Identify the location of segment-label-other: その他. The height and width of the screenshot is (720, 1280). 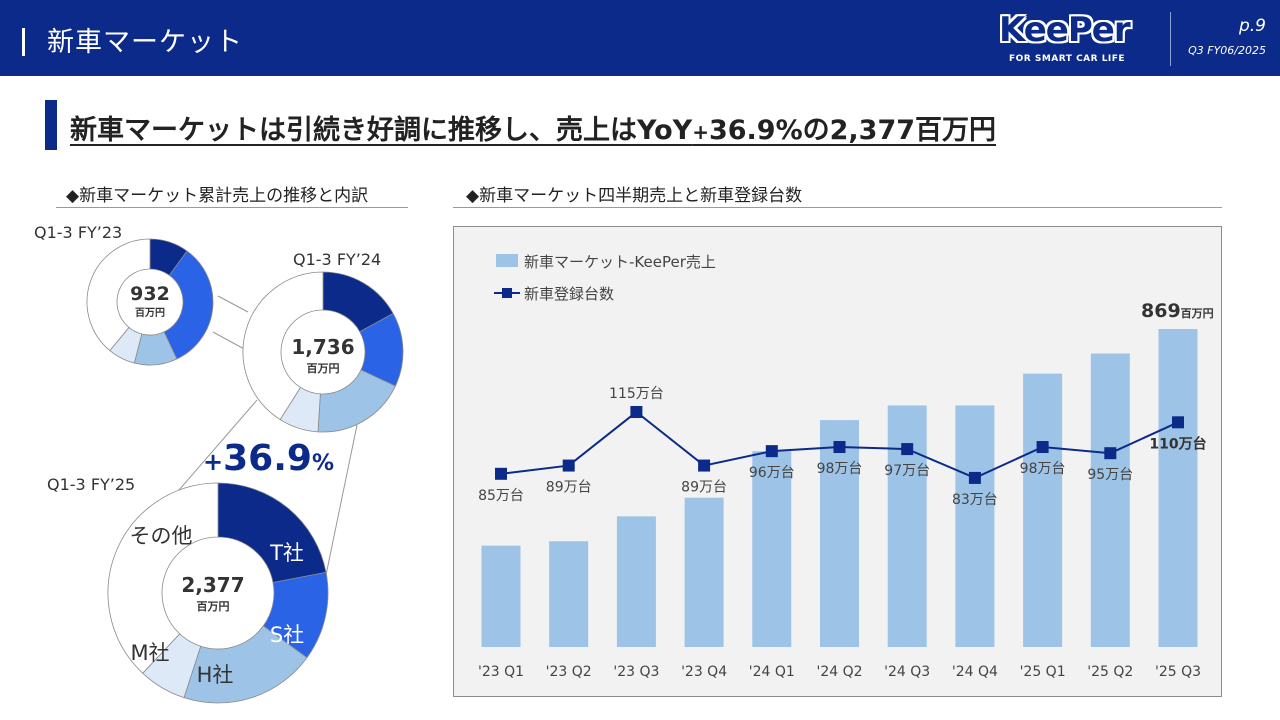
(161, 536).